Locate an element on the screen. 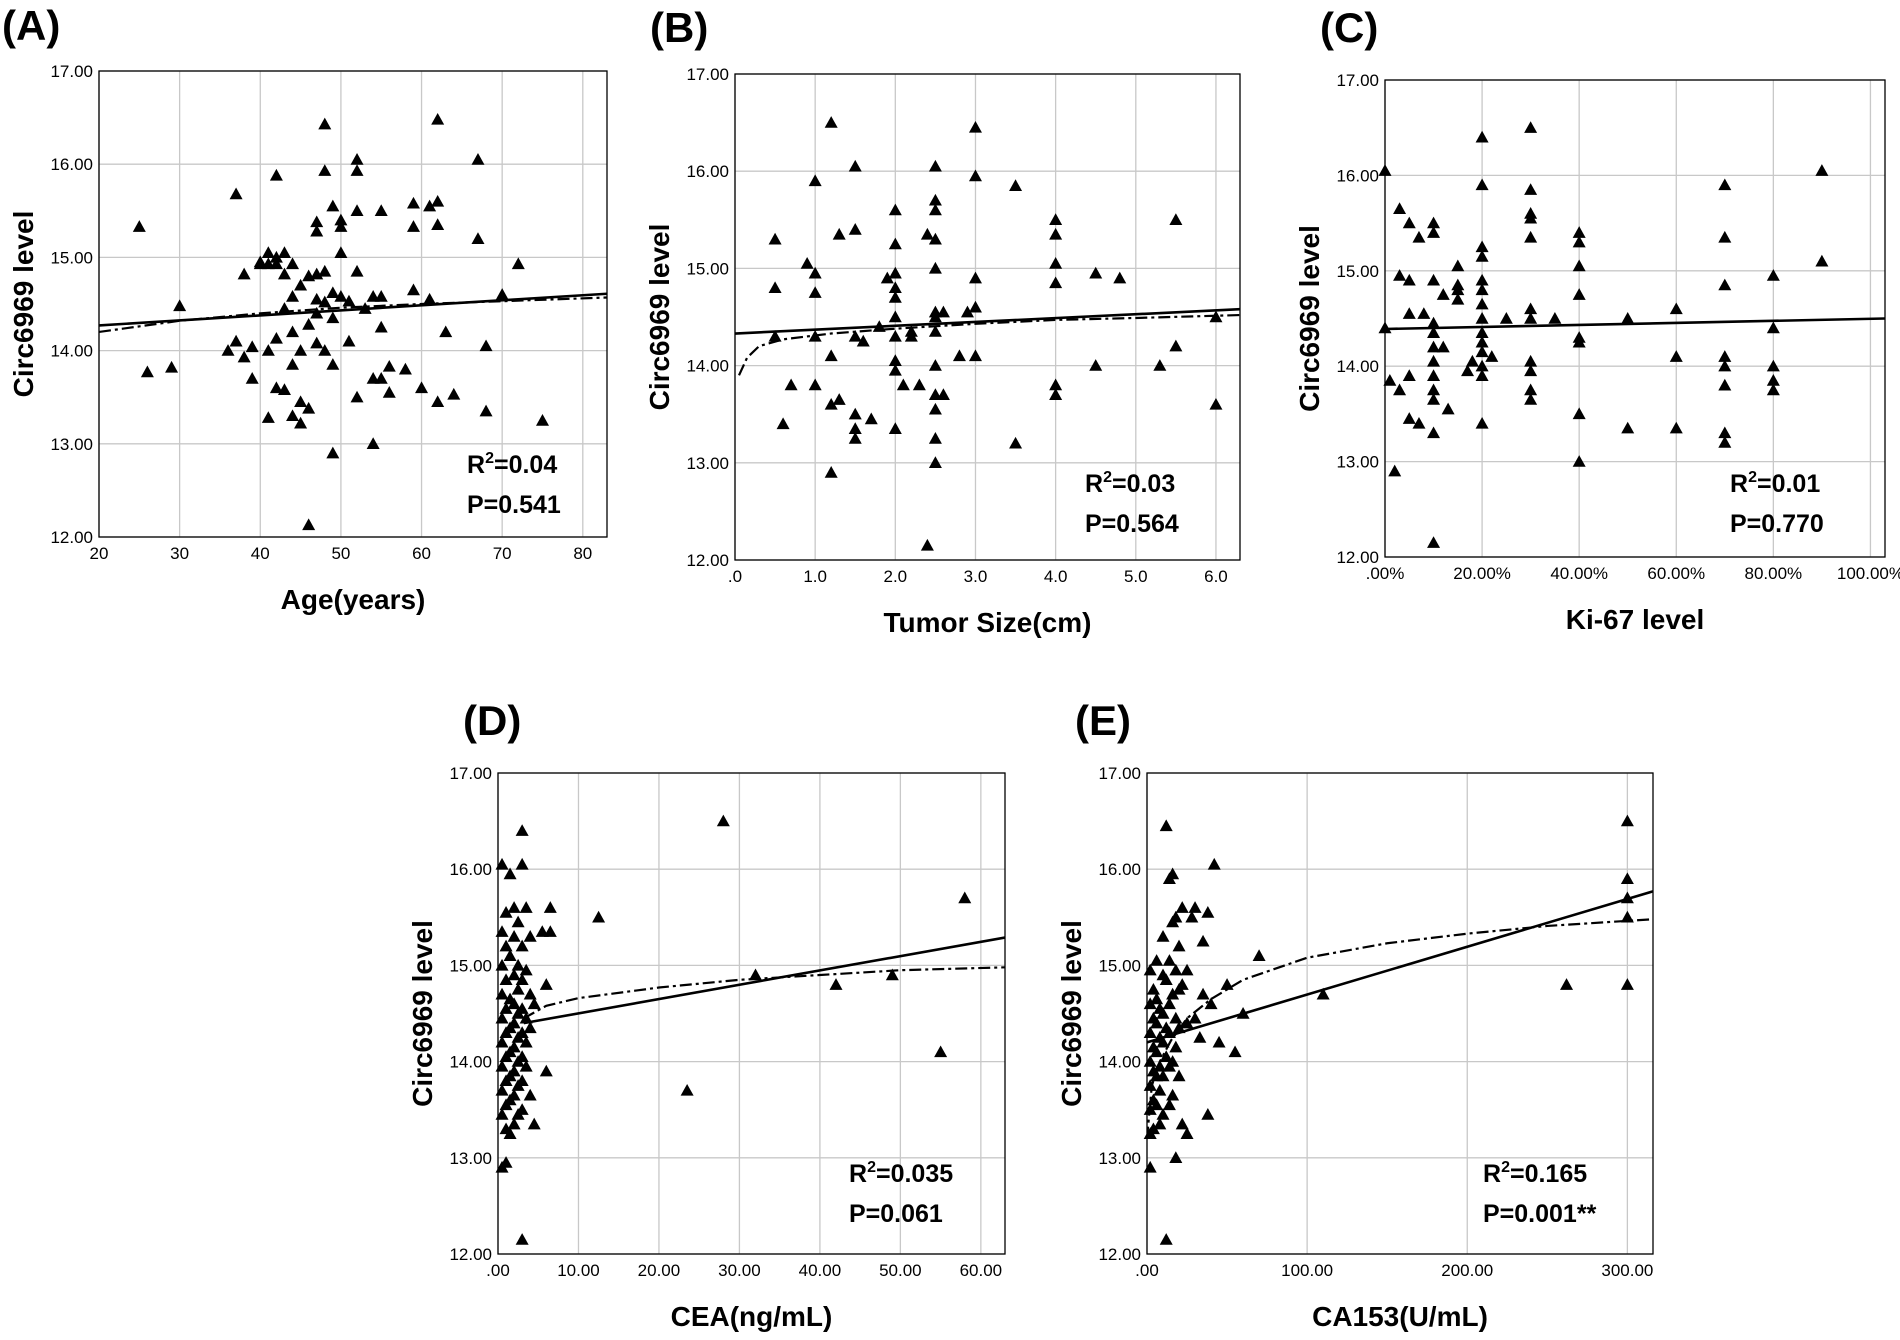 This screenshot has height=1340, width=1900. panel-c-xtick-label: 100.00% is located at coordinates (1868, 573).